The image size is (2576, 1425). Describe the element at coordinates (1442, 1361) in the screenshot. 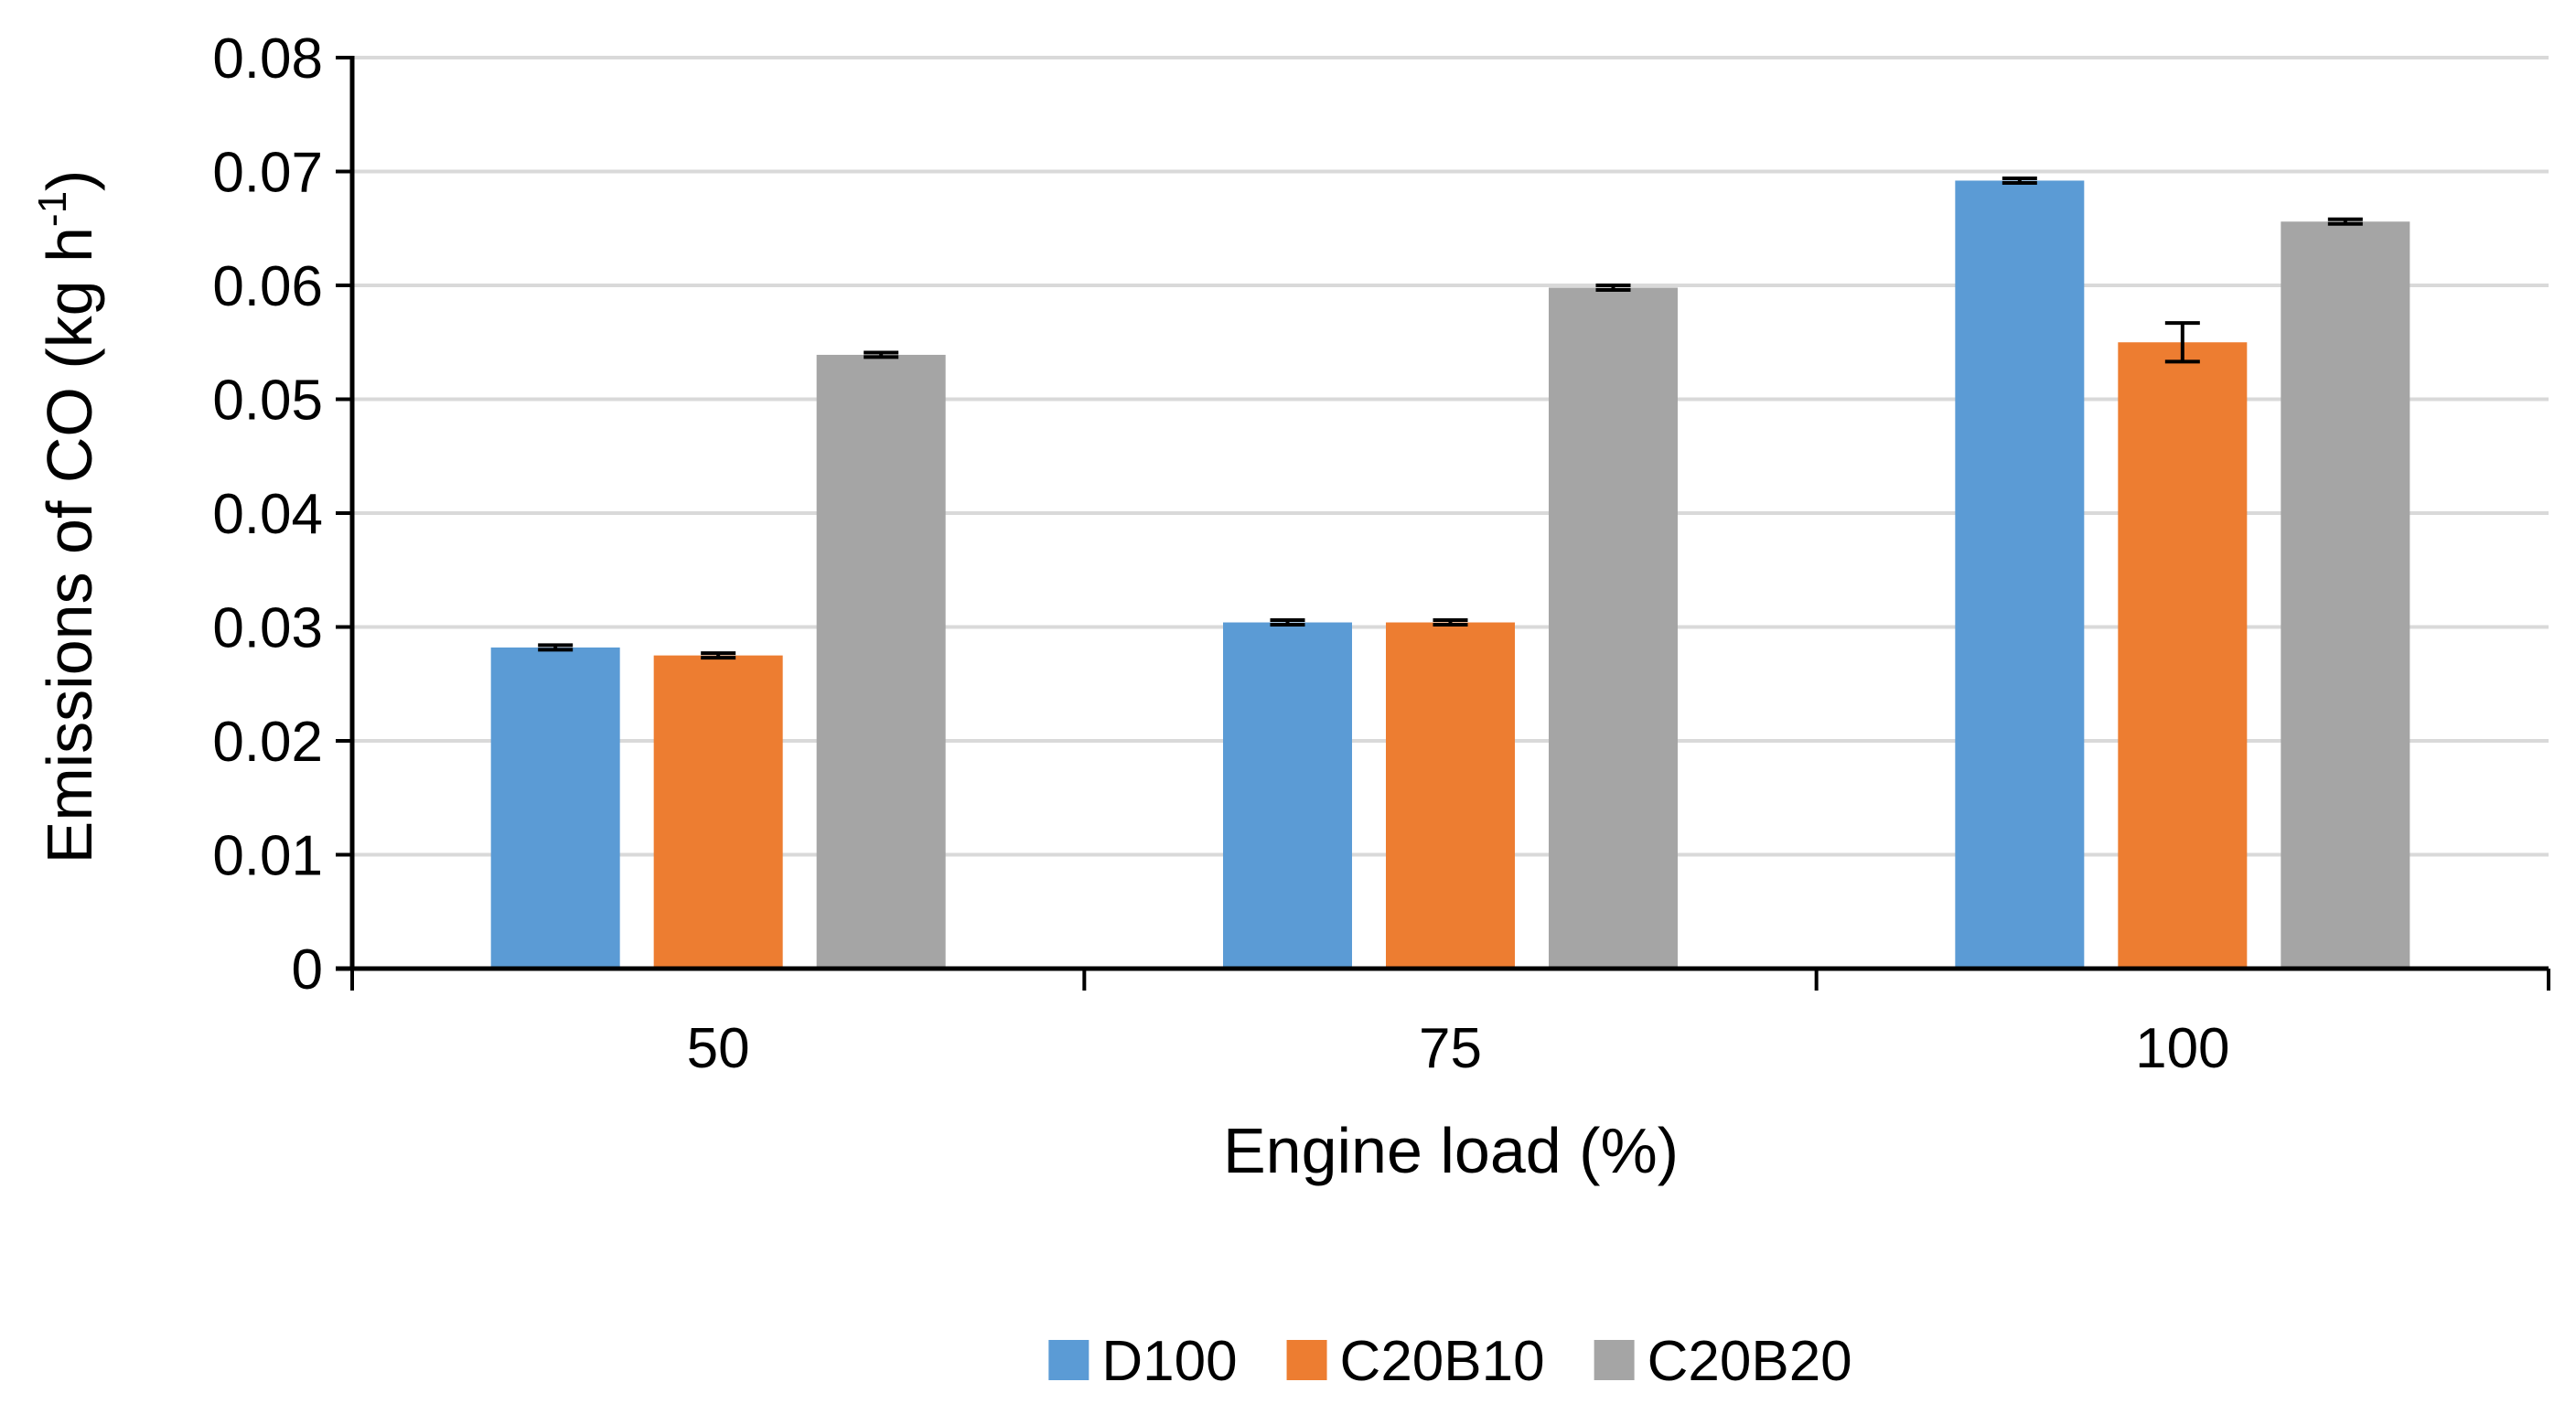

I see `legend-label: C20B10` at that location.